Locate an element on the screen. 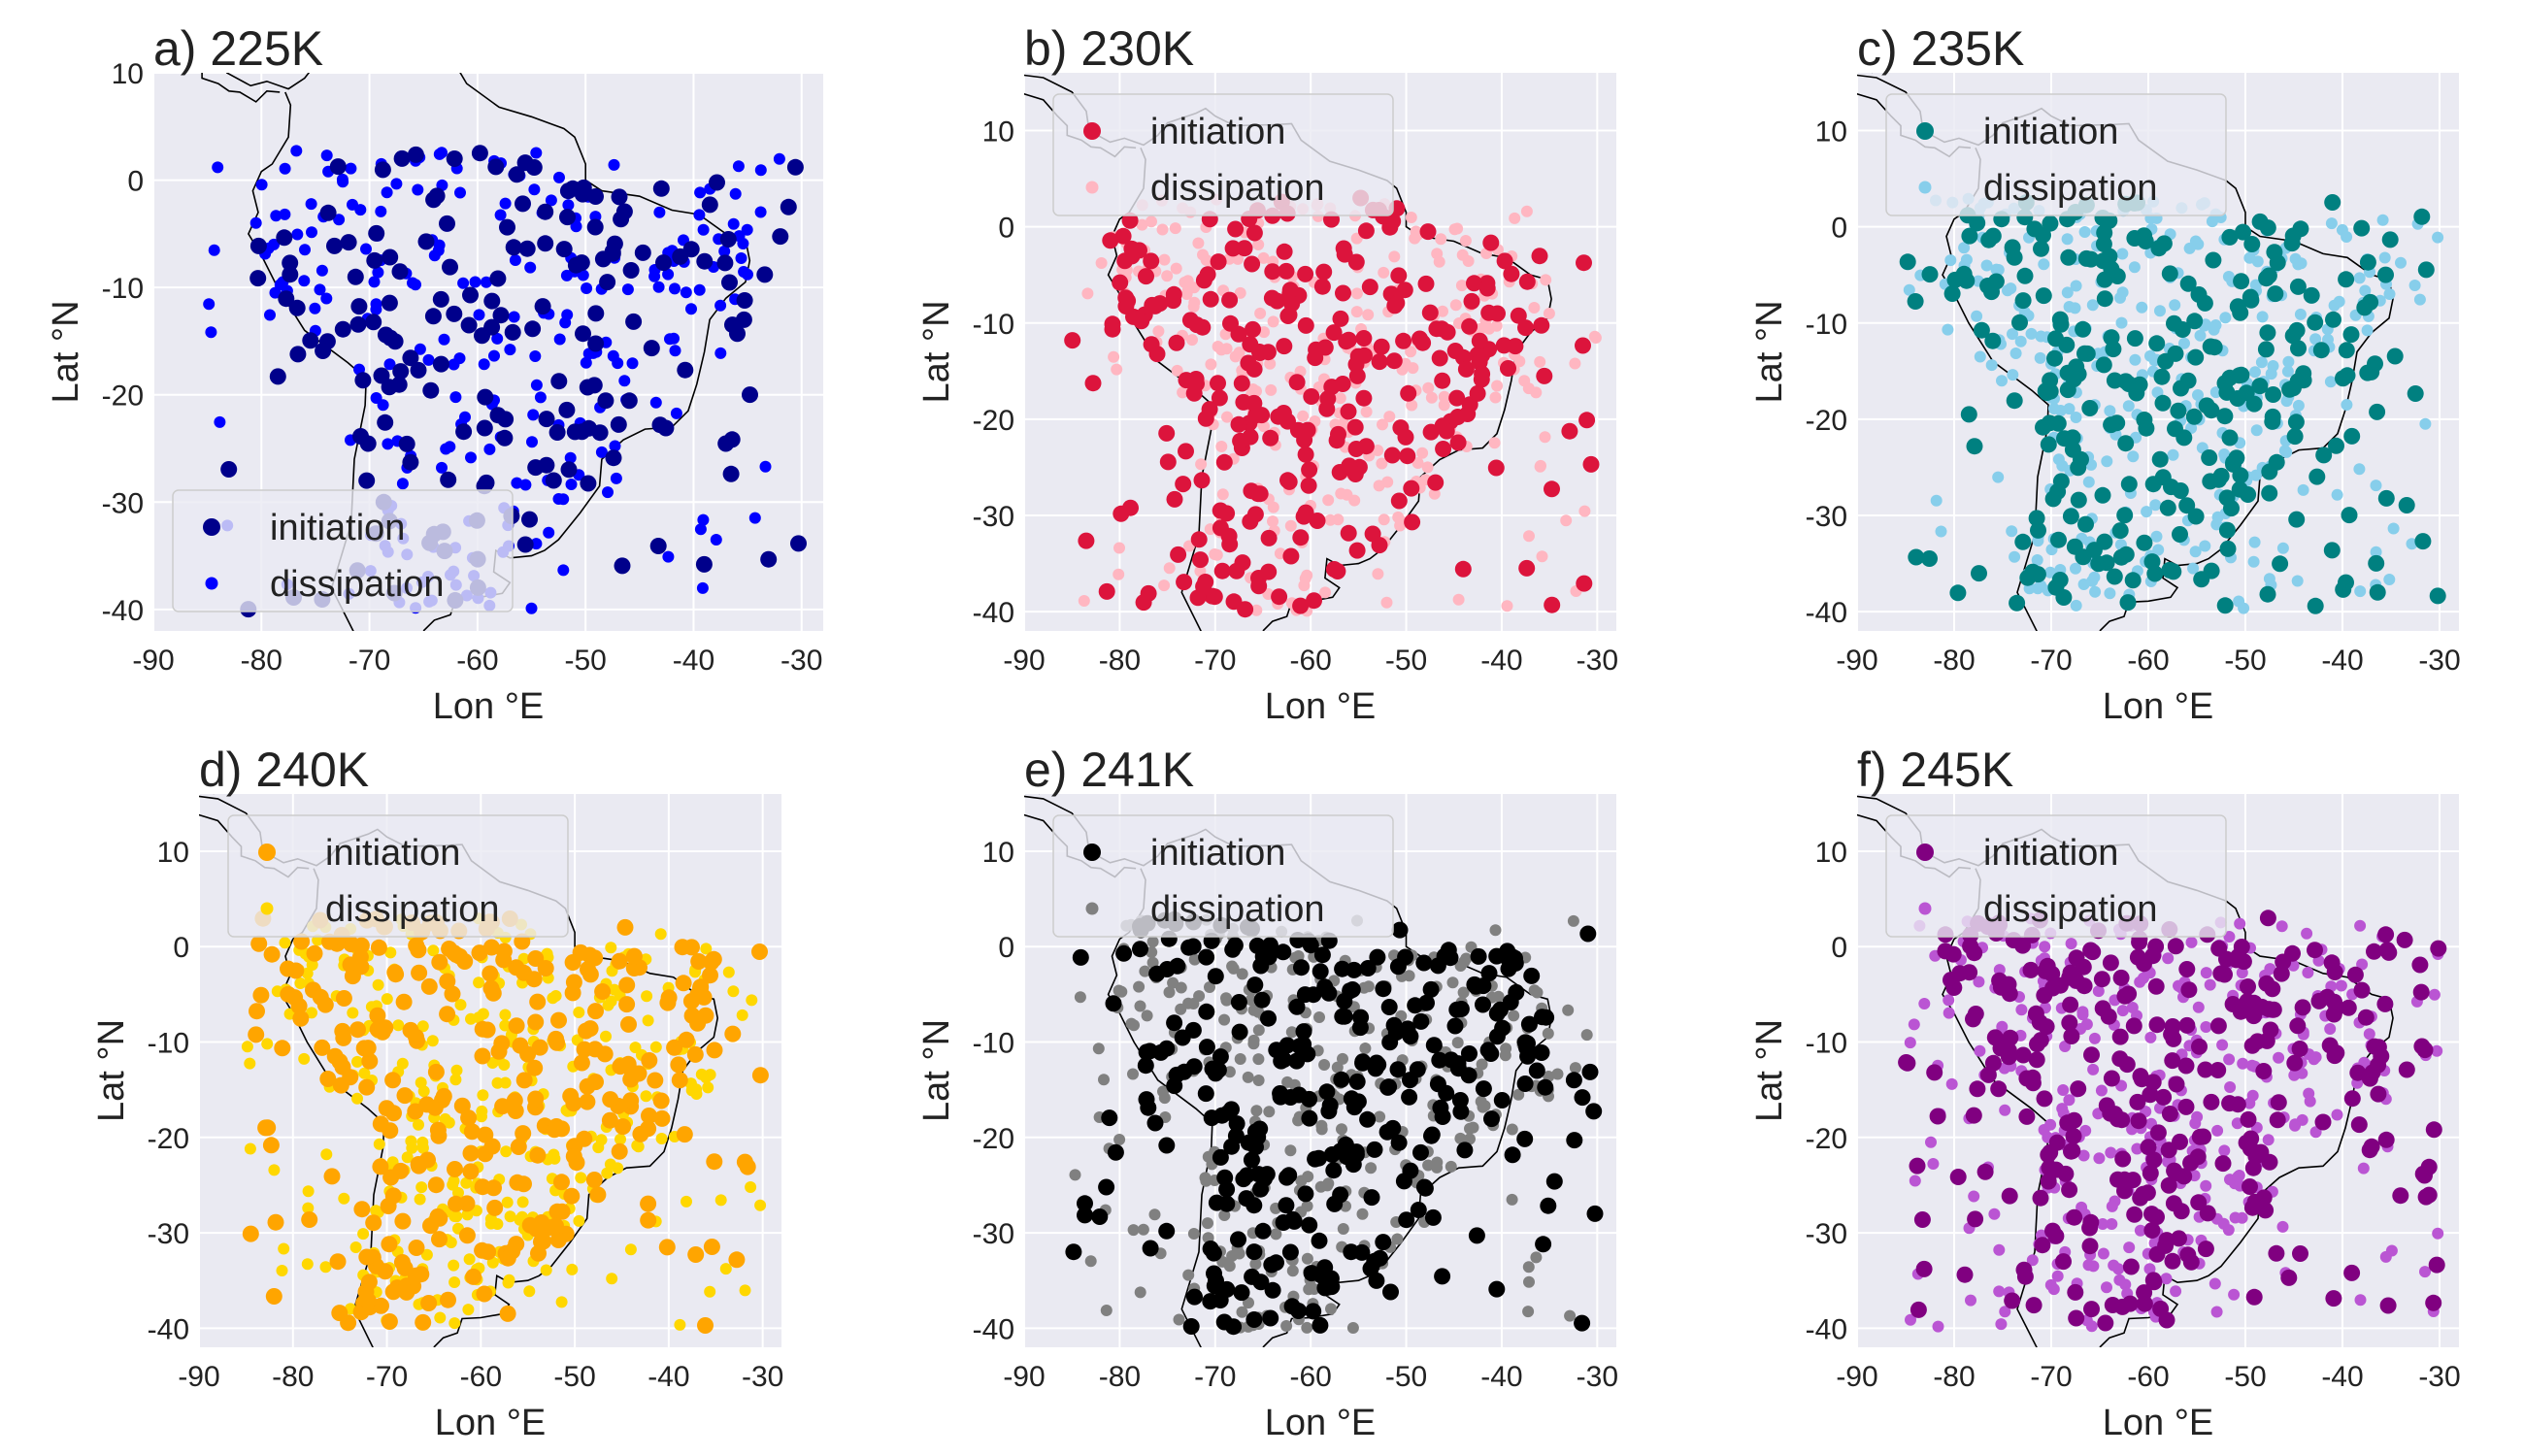  y-tick-label: 0 is located at coordinates (1839, 948).